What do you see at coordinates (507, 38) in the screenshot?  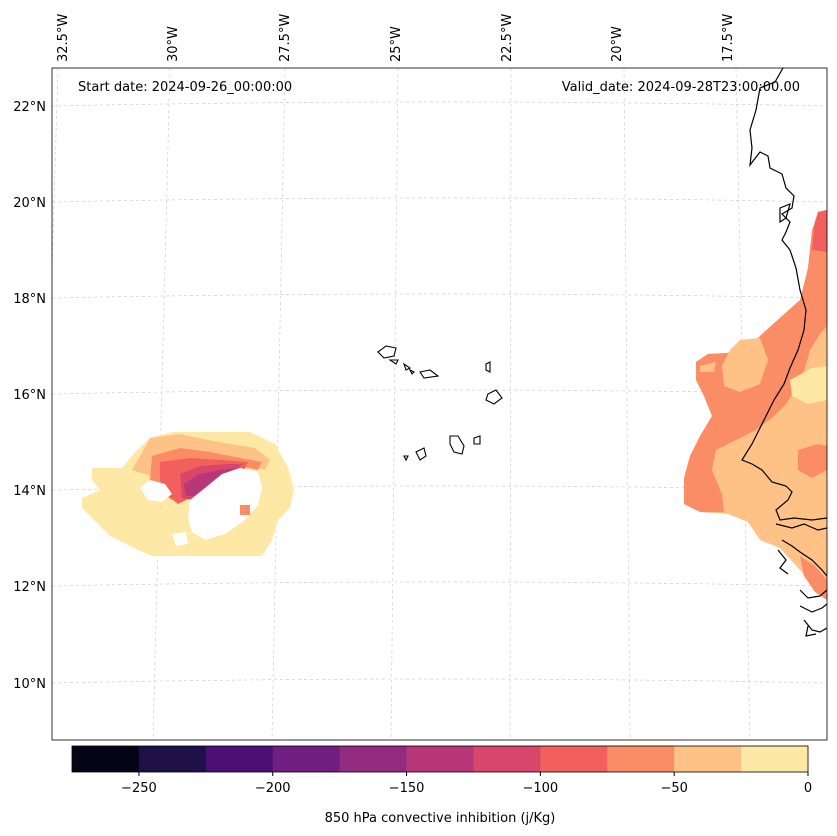 I see `lon-label-22-5w: 22.5°W` at bounding box center [507, 38].